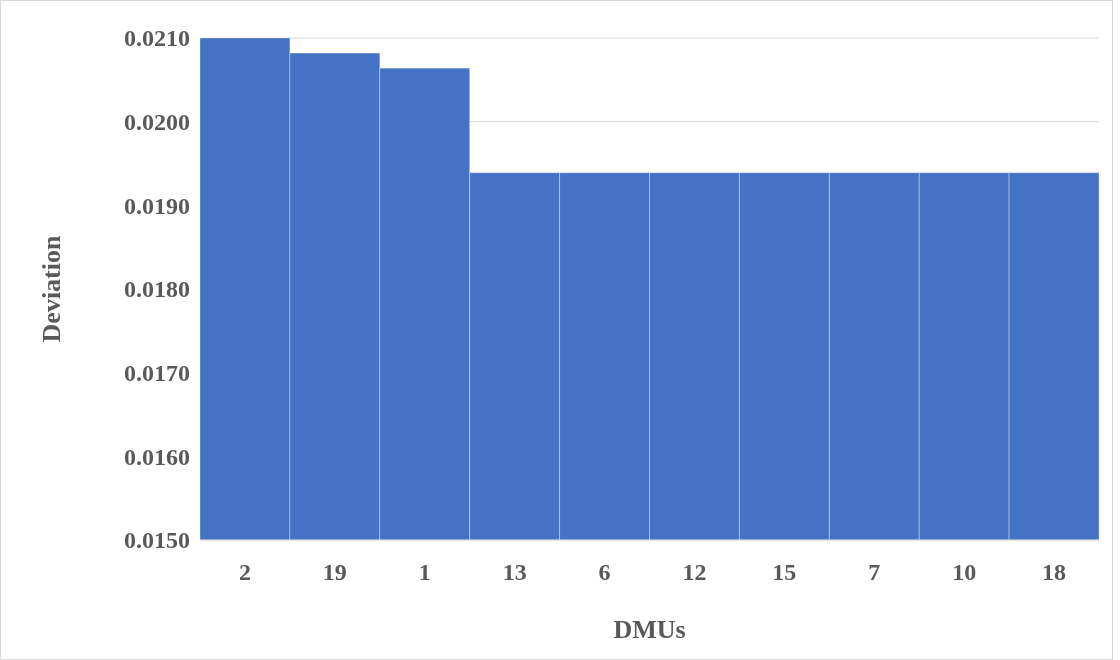  What do you see at coordinates (784, 572) in the screenshot?
I see `x-tick-label: 15` at bounding box center [784, 572].